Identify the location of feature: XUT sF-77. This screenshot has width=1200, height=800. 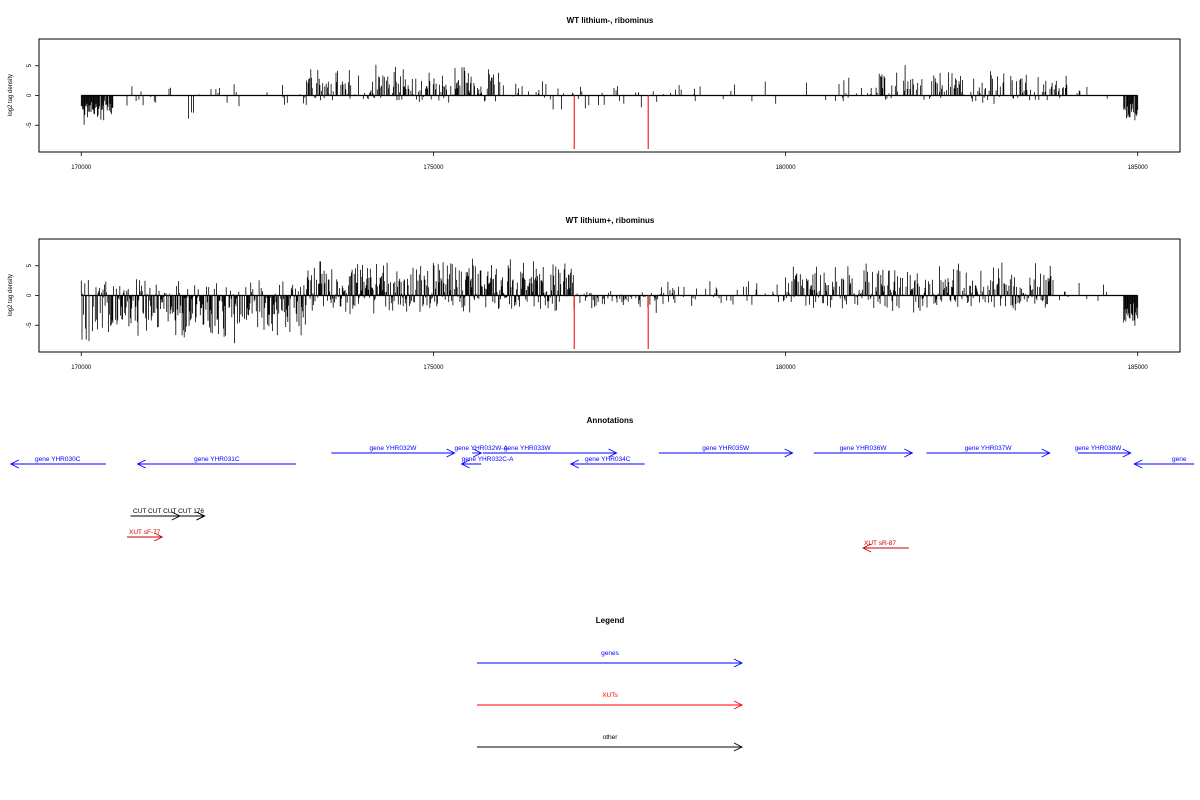
(145, 535).